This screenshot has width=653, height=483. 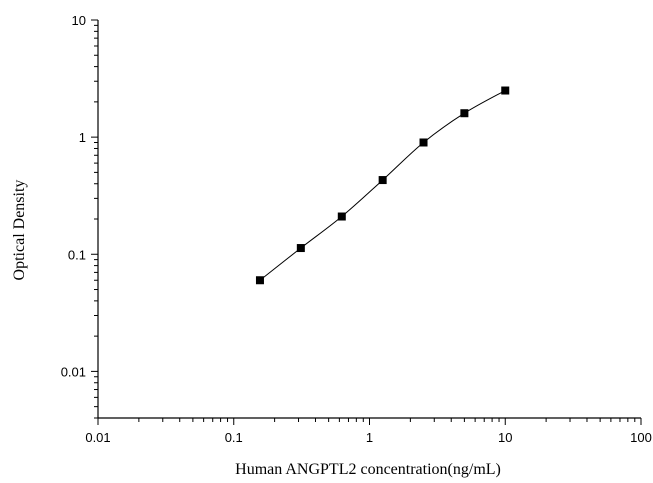 What do you see at coordinates (641, 437) in the screenshot?
I see `x-tick-label: 100` at bounding box center [641, 437].